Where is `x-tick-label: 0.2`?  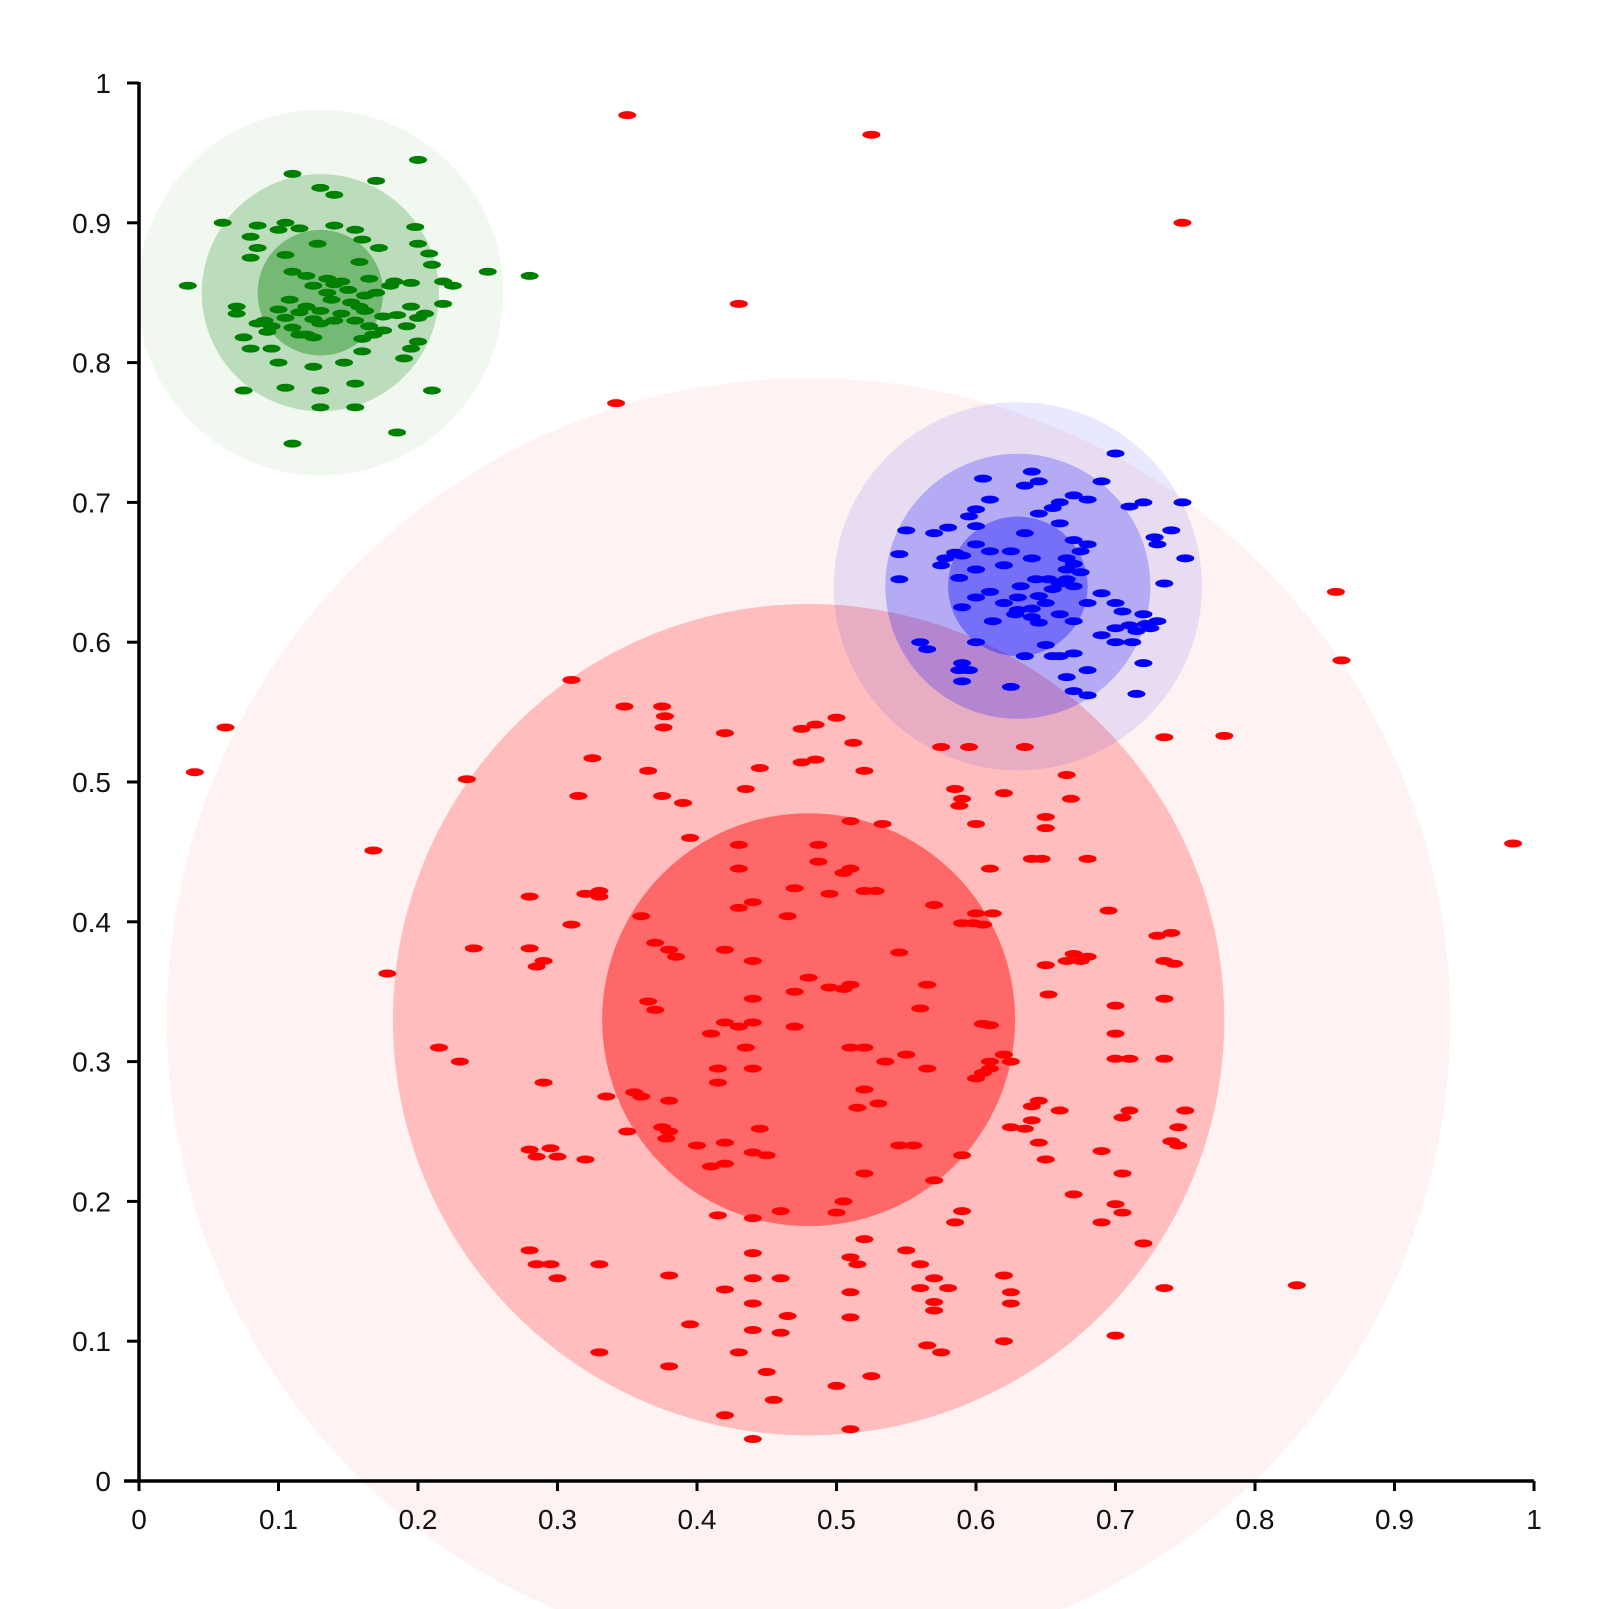 x-tick-label: 0.2 is located at coordinates (418, 1519).